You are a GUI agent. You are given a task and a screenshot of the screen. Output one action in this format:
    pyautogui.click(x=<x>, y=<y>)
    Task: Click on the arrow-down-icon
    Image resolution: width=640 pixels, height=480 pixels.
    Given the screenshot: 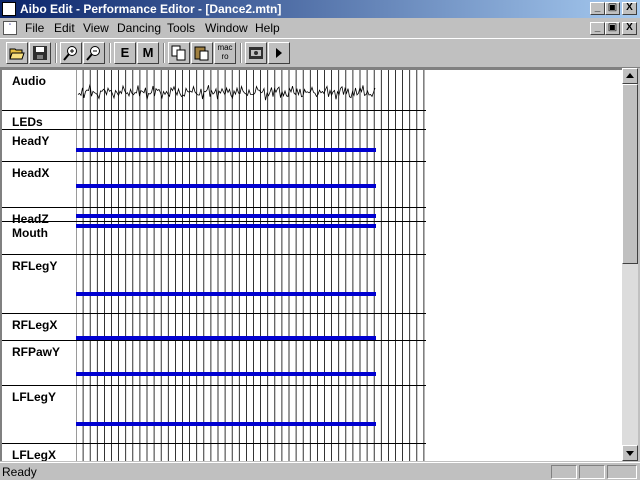 What is the action you would take?
    pyautogui.click(x=630, y=453)
    